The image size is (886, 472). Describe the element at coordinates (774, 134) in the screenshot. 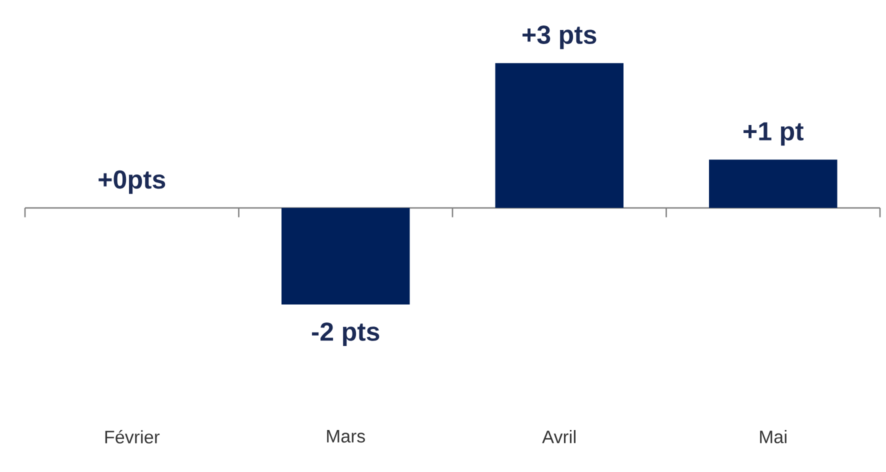

I see `data-label: +1 pt` at that location.